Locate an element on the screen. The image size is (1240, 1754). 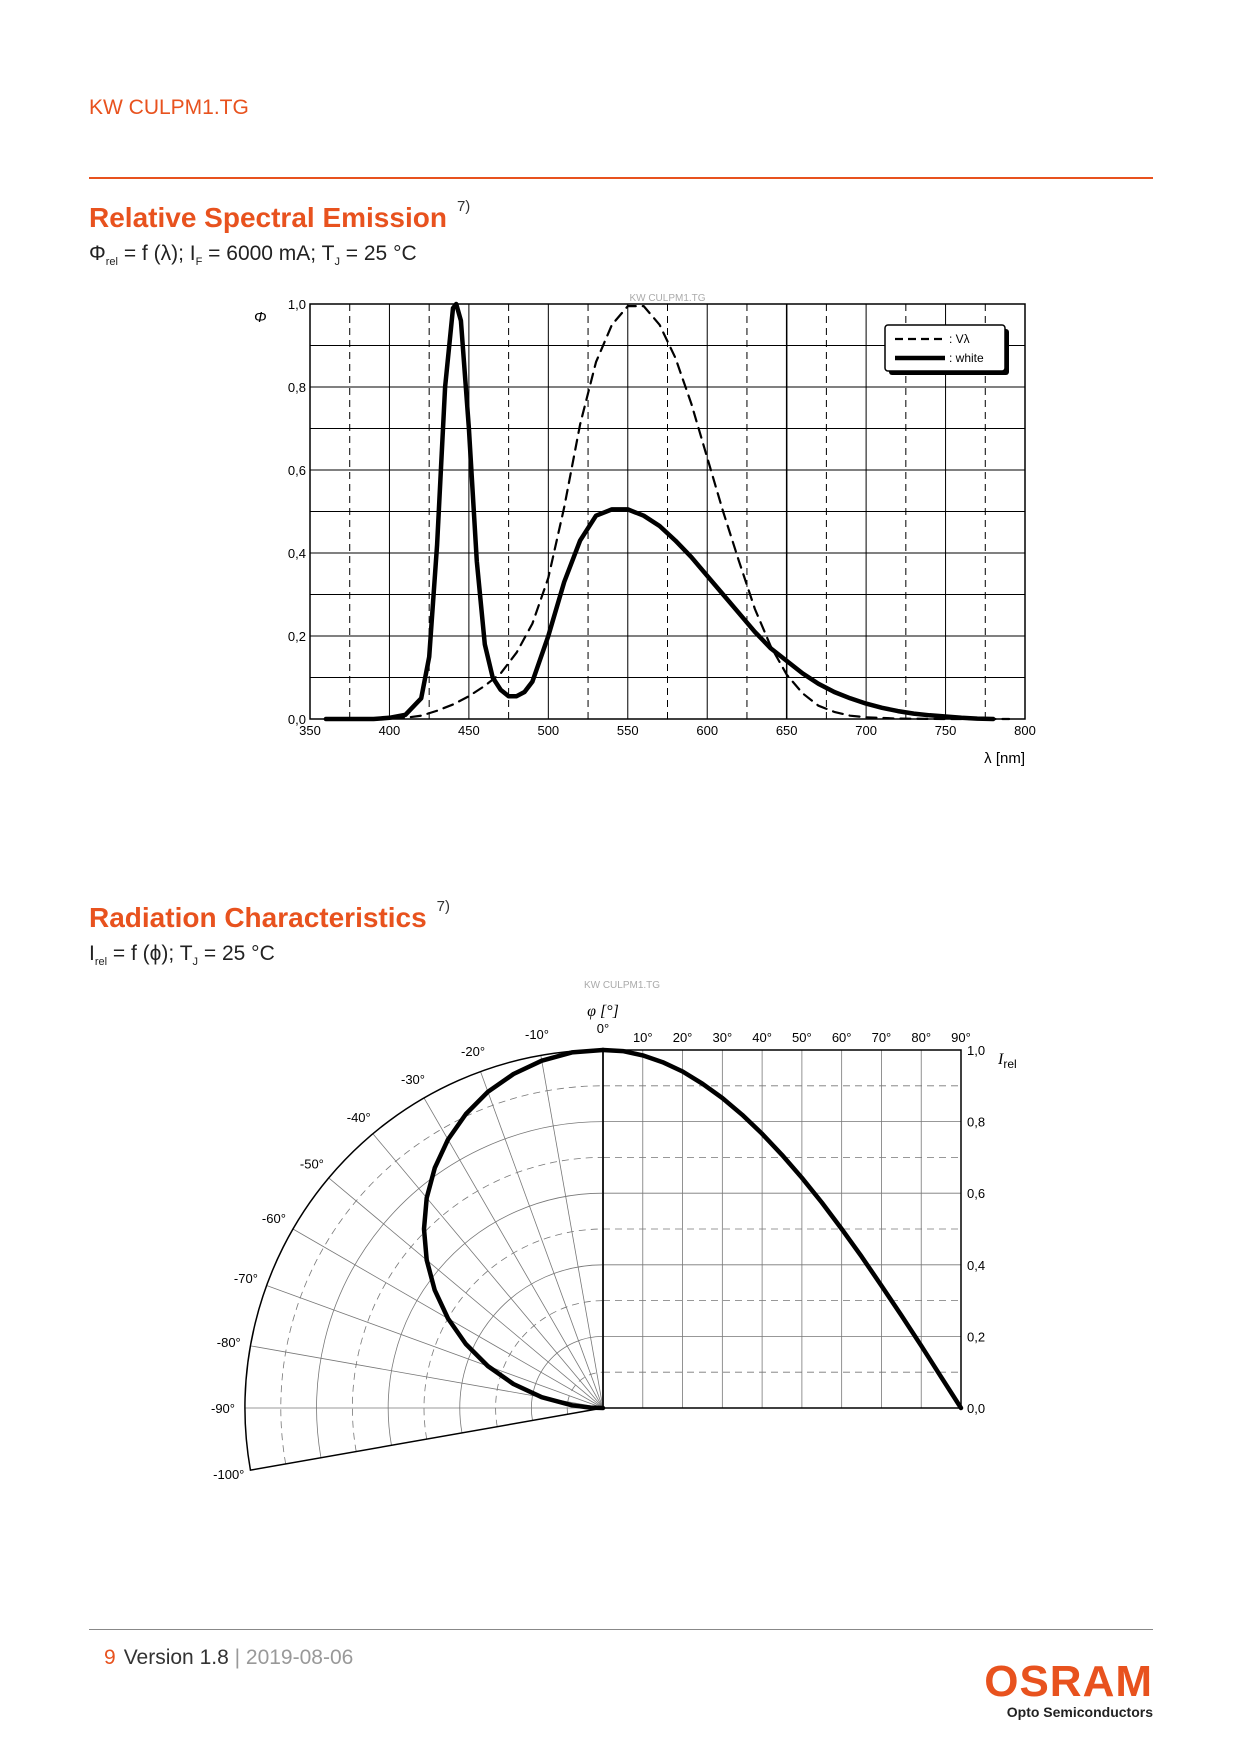
osram-logo: OSRAM Opto Semiconductors is located at coordinates (1068, 1689).